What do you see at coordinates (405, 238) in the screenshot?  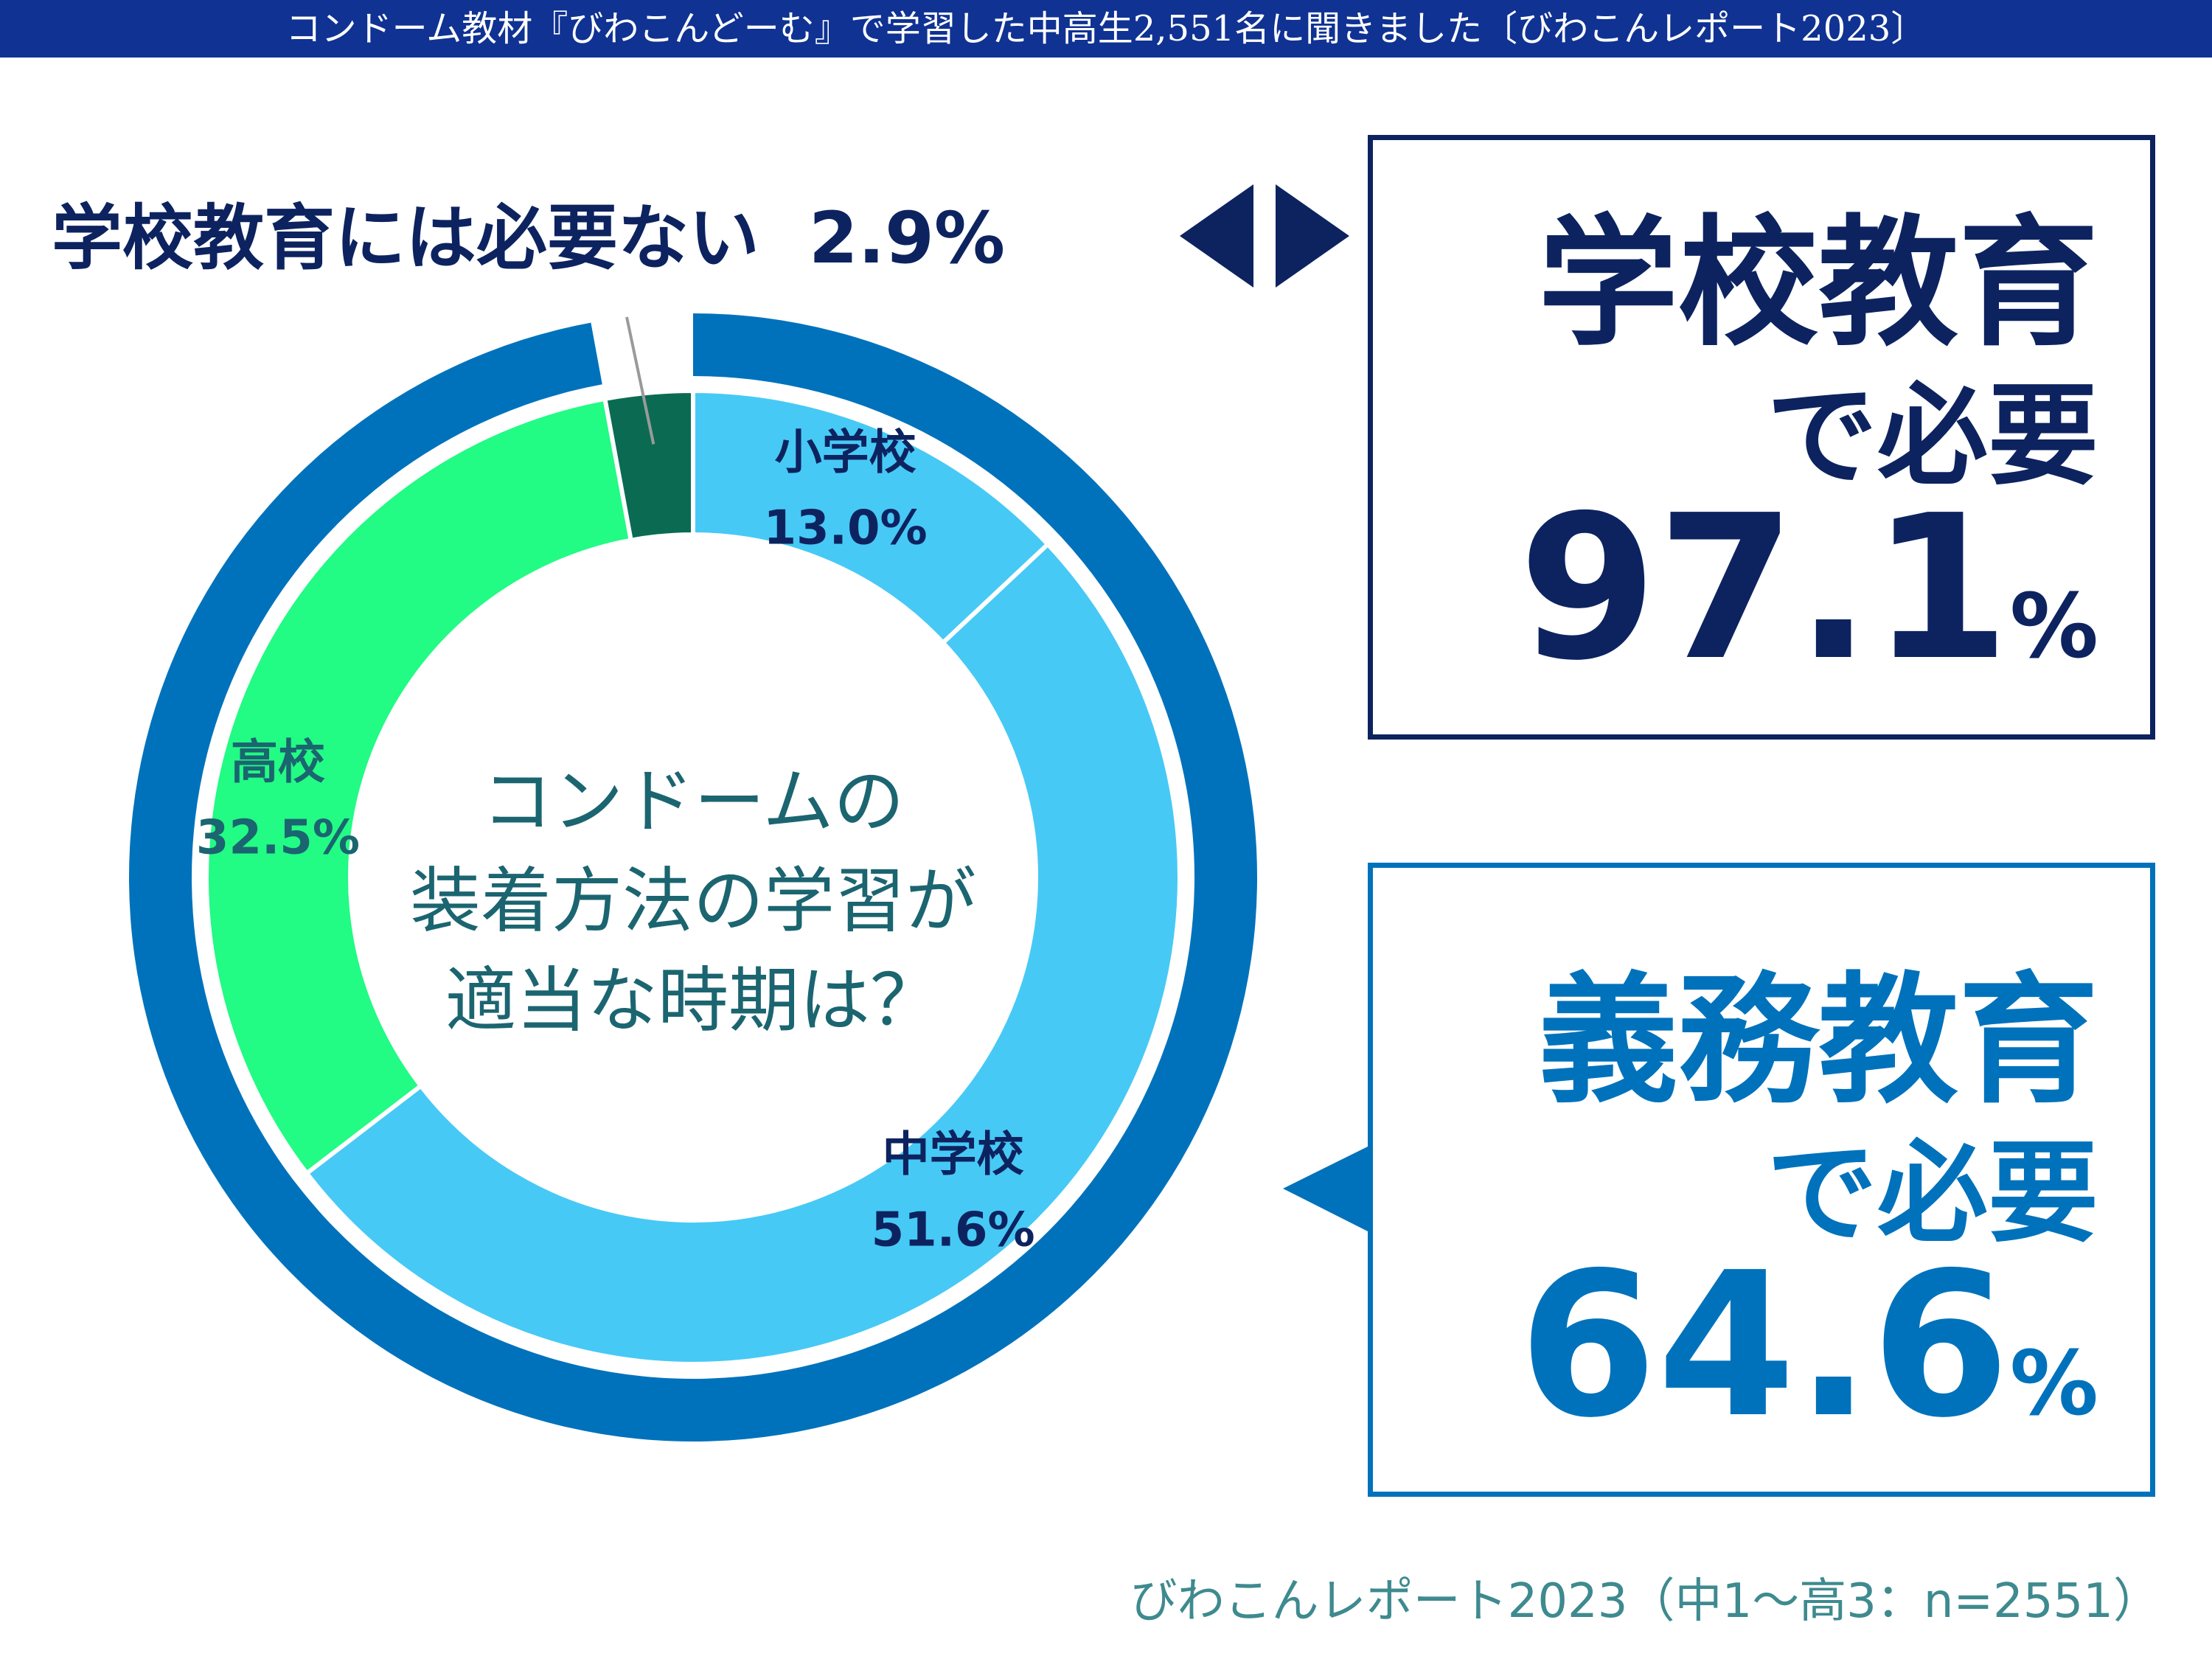 I see `not-needed-label: 学校教育には必要ない` at bounding box center [405, 238].